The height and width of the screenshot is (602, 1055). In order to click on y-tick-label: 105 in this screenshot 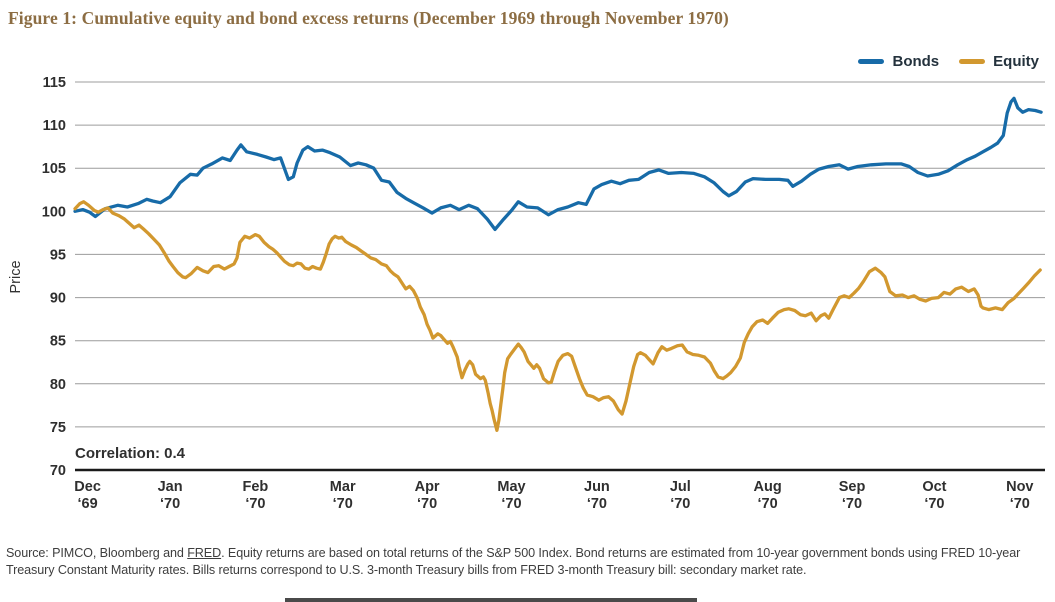, I will do `click(54, 169)`.